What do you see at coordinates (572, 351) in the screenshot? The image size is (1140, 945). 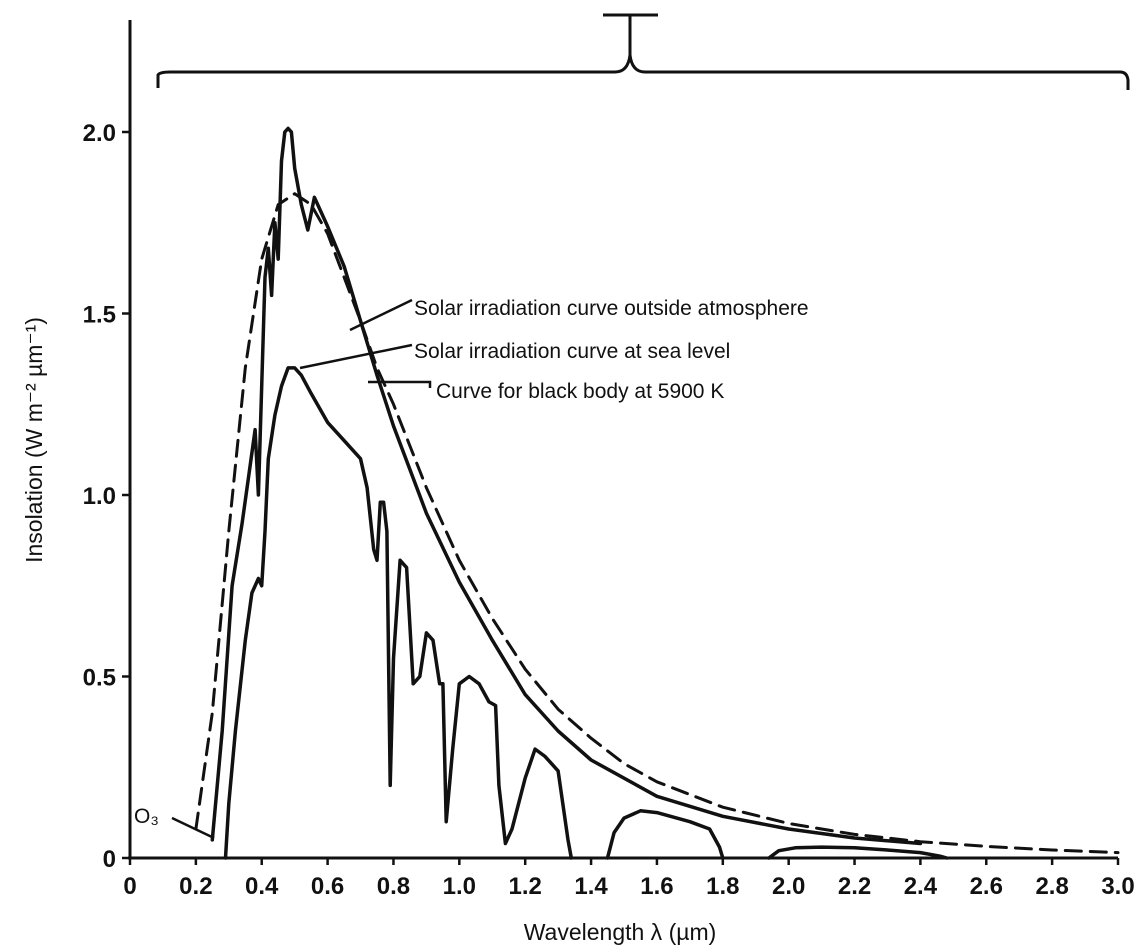 I see `label-sea-level: Solar irradiation curve at sea level` at bounding box center [572, 351].